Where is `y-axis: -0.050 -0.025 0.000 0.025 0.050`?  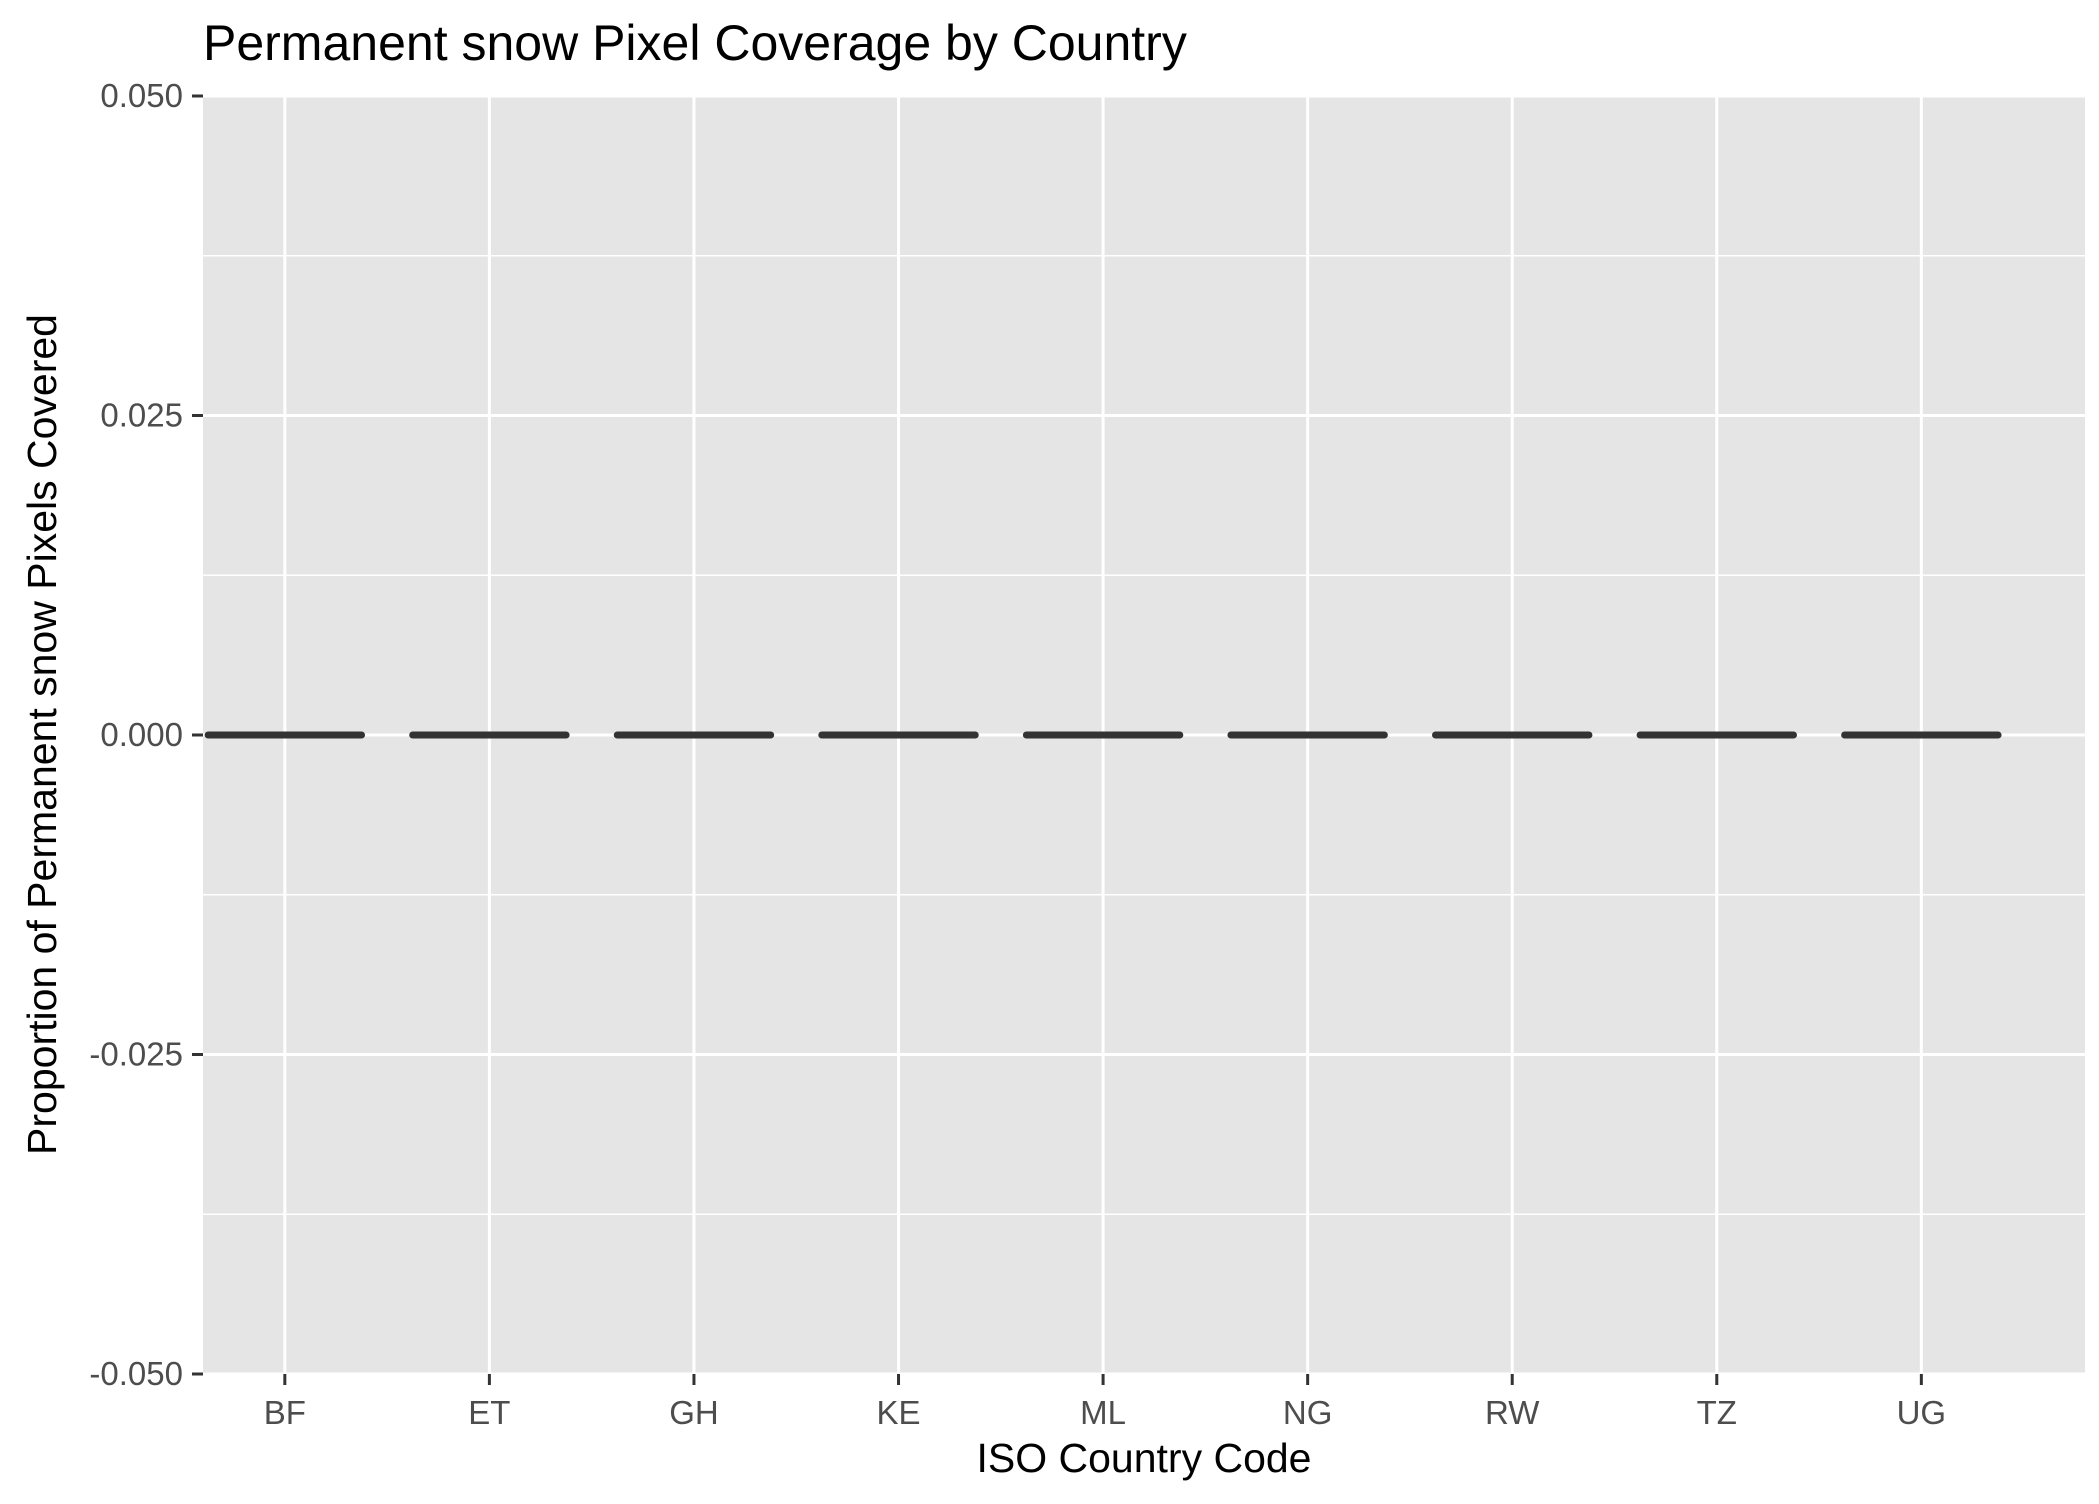 y-axis: -0.050 -0.025 0.000 0.025 0.050 is located at coordinates (146, 734).